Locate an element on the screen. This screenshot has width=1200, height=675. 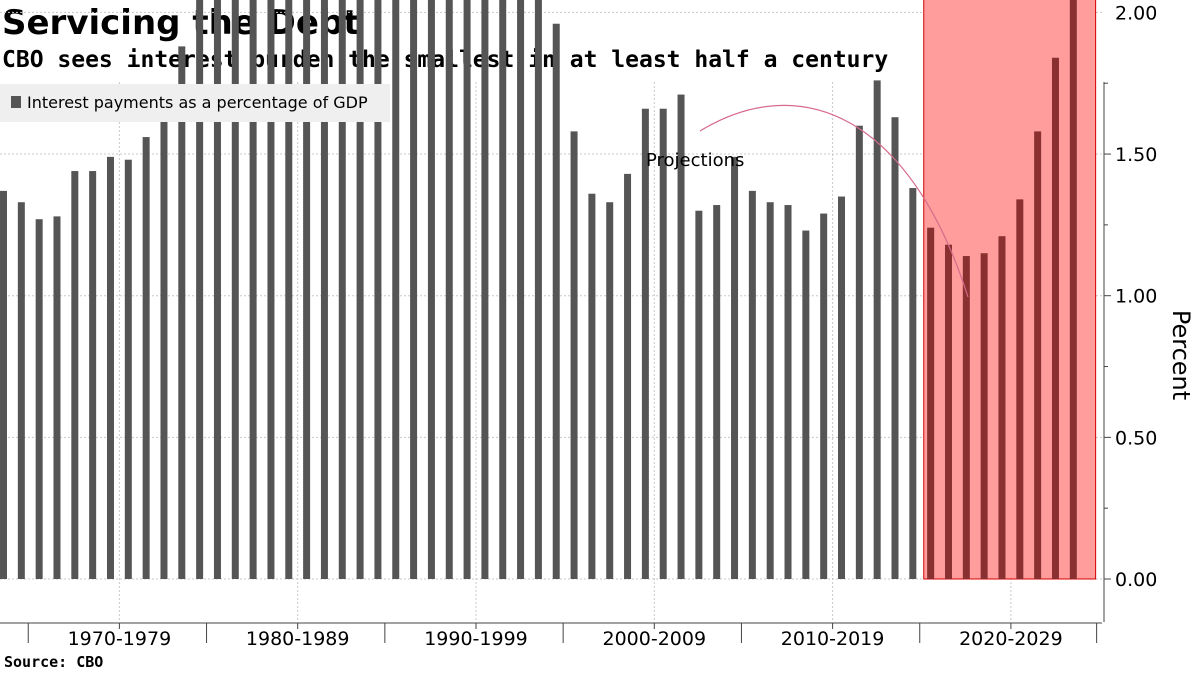
bar-2018 is located at coordinates (895, 348).